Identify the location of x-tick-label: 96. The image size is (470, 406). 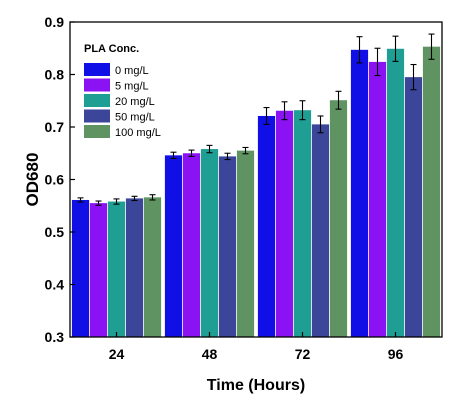
(396, 354).